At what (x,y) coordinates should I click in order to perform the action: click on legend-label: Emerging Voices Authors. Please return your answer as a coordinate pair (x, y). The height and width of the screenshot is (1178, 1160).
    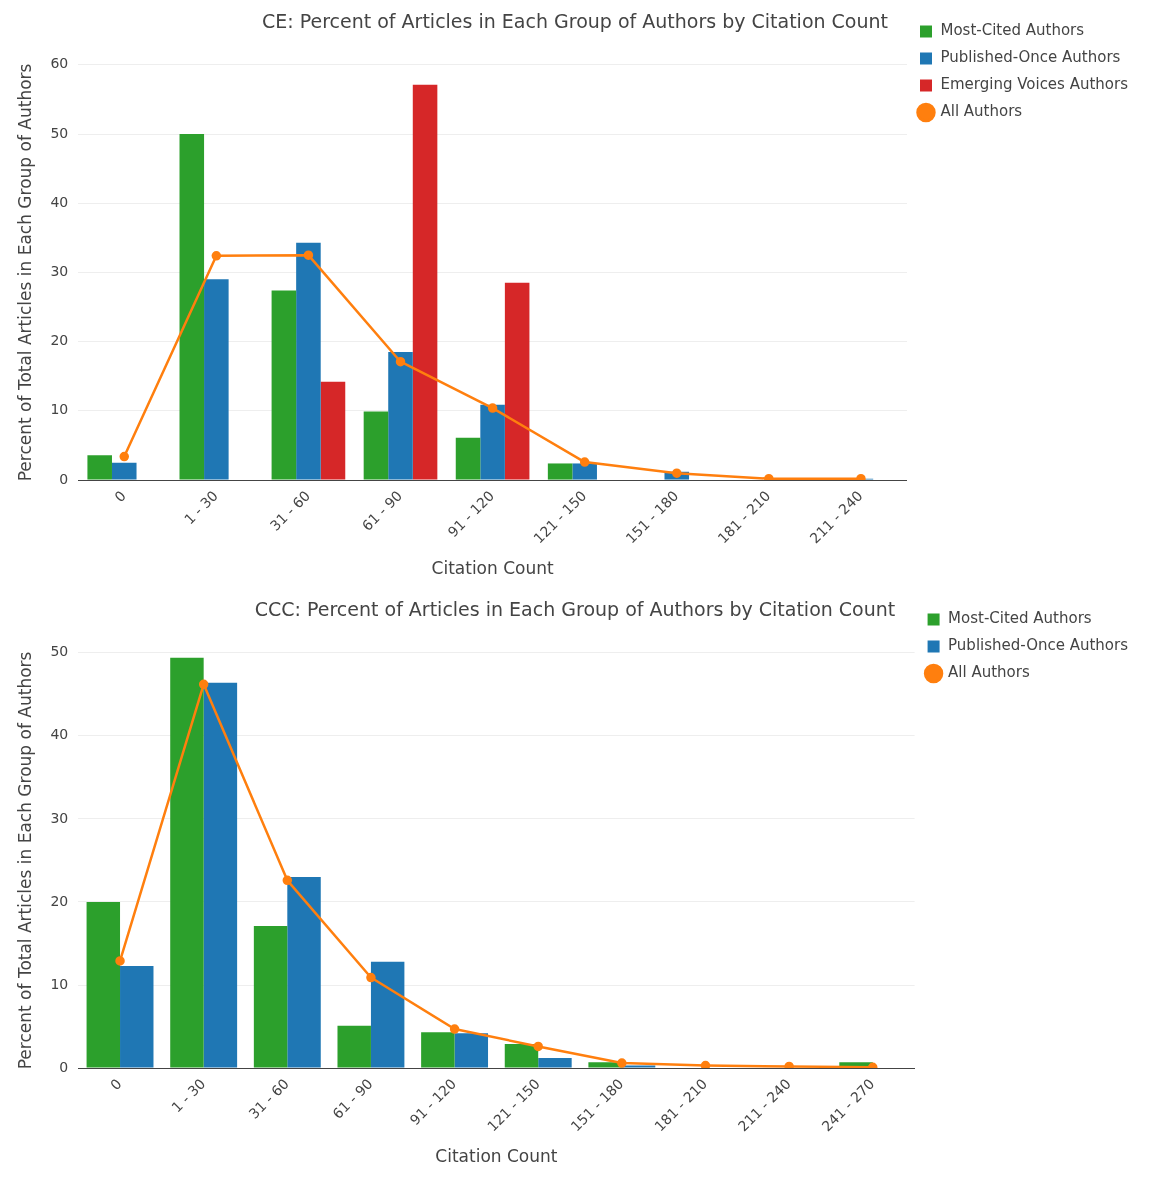
    Looking at the image, I should click on (1034, 84).